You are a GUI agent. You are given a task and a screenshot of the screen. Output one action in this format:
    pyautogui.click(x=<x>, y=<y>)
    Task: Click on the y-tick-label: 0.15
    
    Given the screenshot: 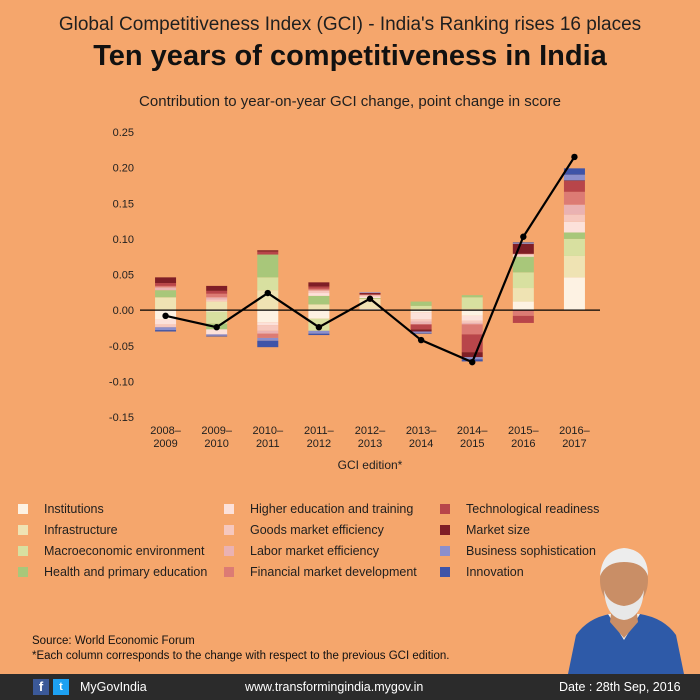 What is the action you would take?
    pyautogui.click(x=123, y=204)
    